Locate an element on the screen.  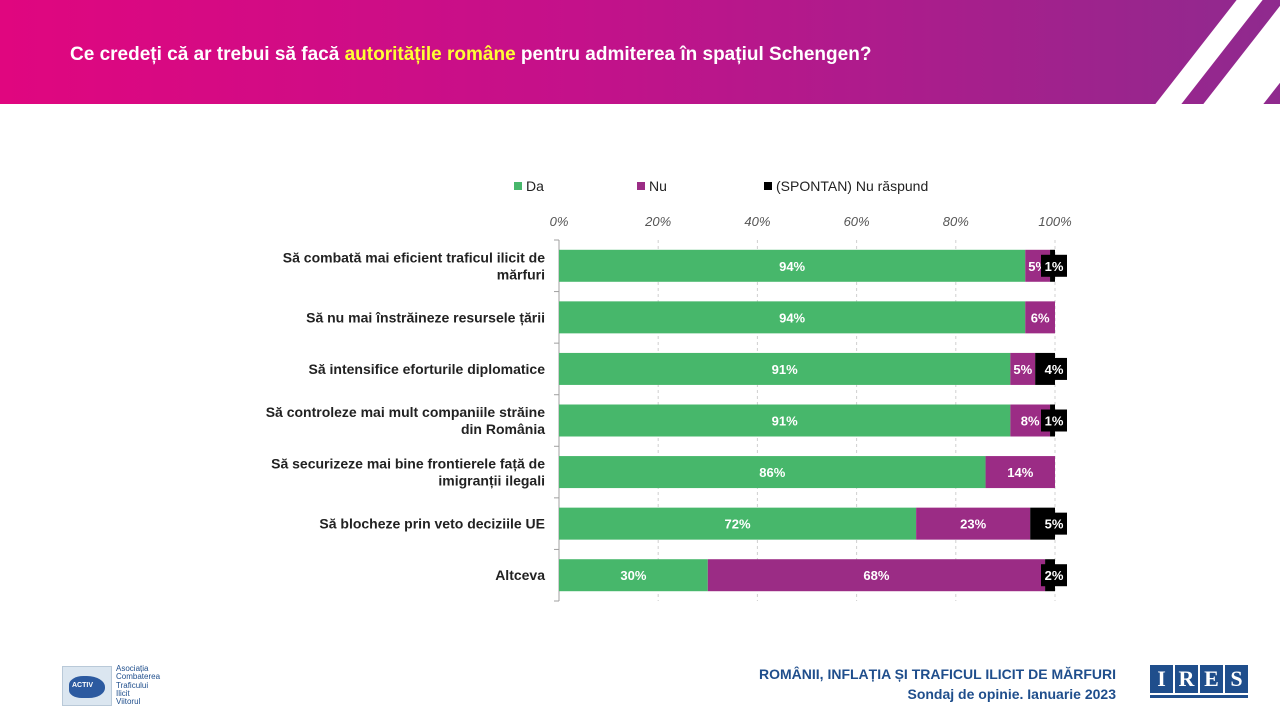
data-label: 86% is located at coordinates (772, 472).